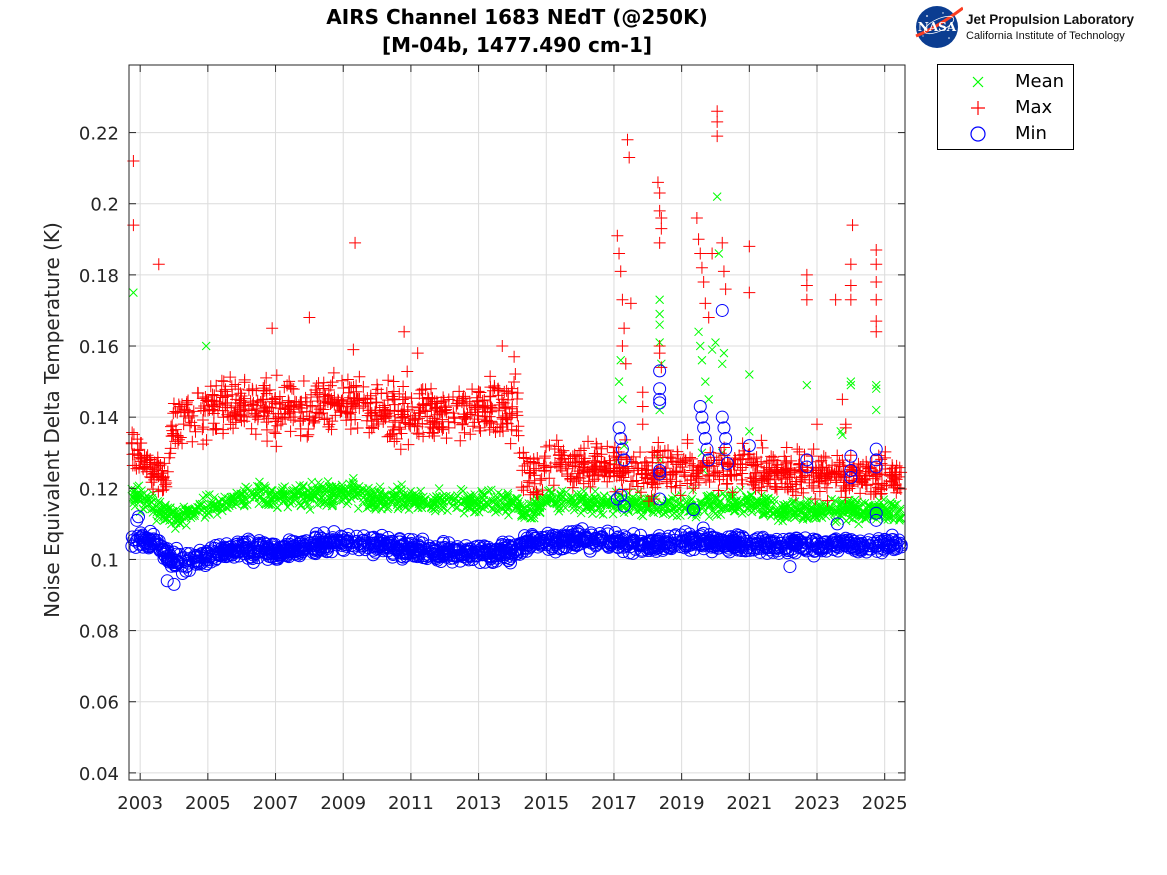 Image resolution: width=1167 pixels, height=875 pixels. What do you see at coordinates (1005, 108) in the screenshot?
I see `legend-item-max: Max` at bounding box center [1005, 108].